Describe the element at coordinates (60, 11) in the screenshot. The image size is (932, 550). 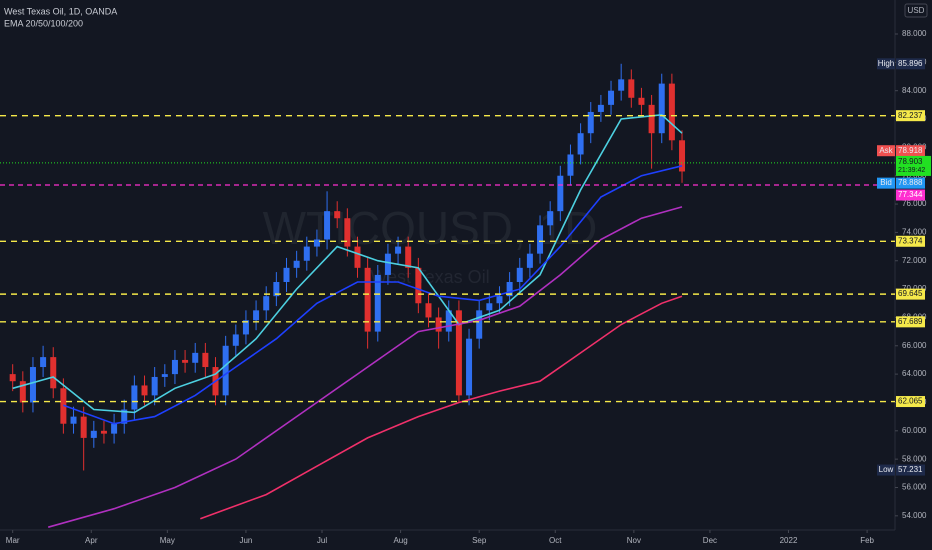
I see `chart-title: West Texas Oil, 1D, OANDA` at that location.